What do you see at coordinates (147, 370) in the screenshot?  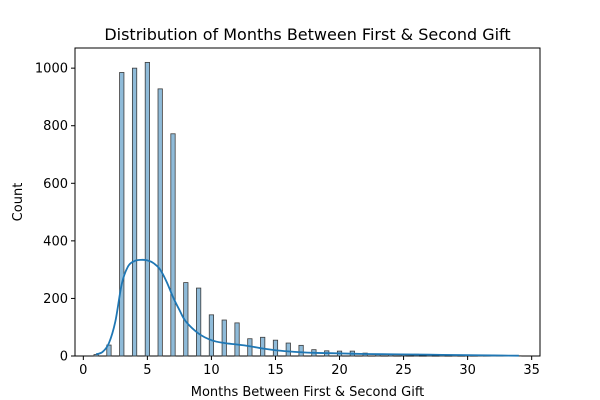 I see `x-tick-label-5: 5` at bounding box center [147, 370].